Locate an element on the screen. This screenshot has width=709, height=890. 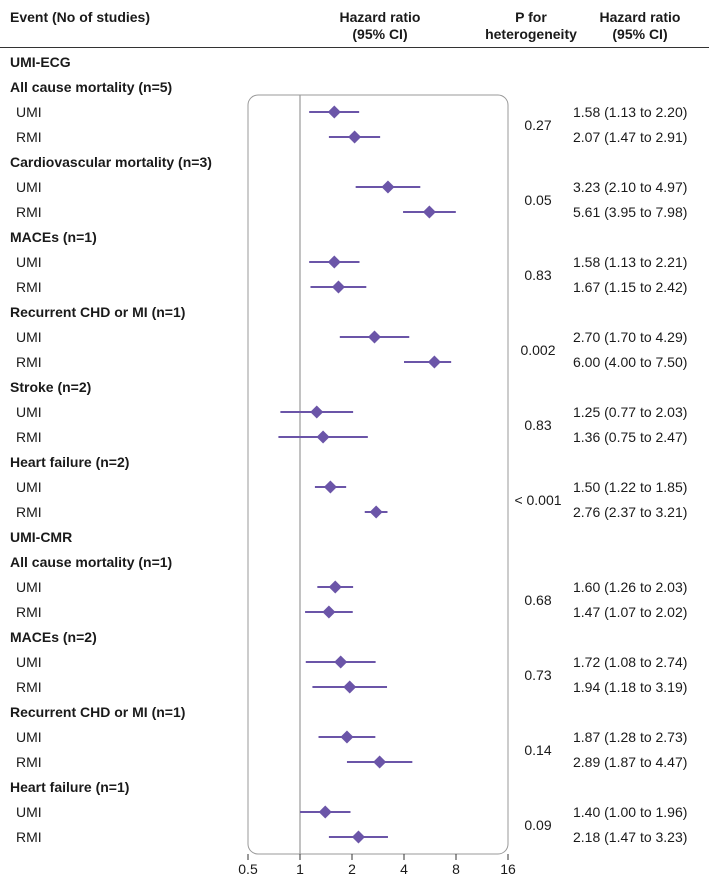
header-hr-text-line1: Hazard ratio is located at coordinates (640, 17).